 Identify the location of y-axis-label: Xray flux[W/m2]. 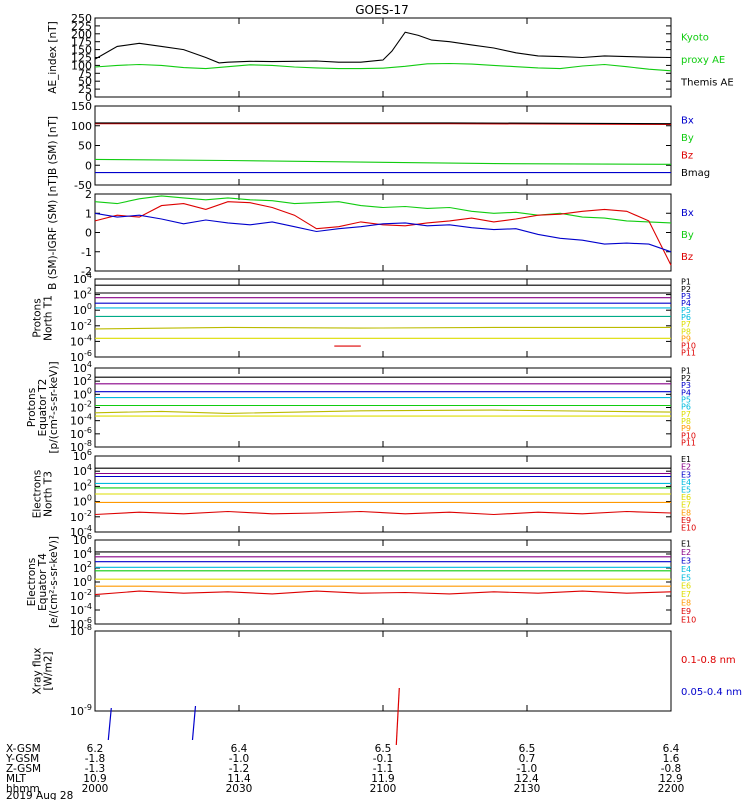
(43, 671).